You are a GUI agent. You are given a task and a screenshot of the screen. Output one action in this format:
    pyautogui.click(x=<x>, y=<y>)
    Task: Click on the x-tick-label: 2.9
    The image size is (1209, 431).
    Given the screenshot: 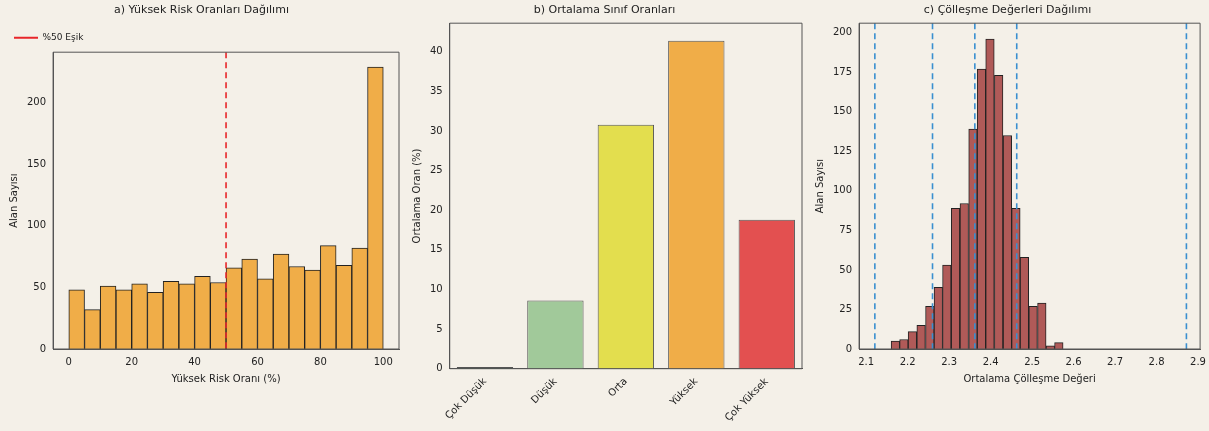 What is the action you would take?
    pyautogui.click(x=1198, y=361)
    